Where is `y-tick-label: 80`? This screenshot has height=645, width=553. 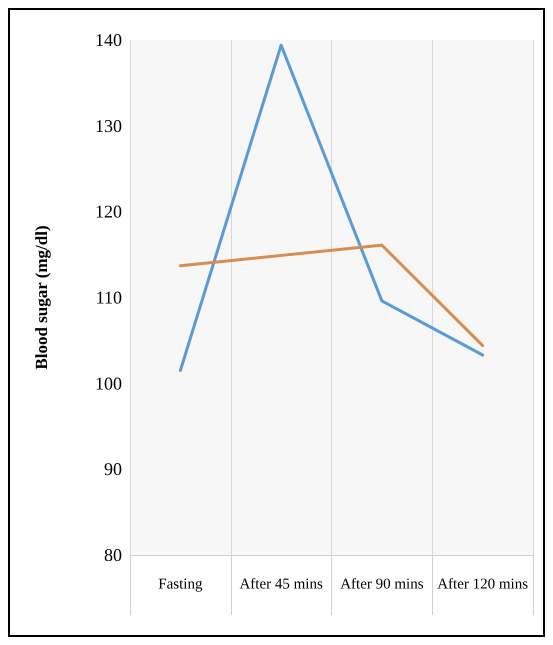 y-tick-label: 80 is located at coordinates (113, 555).